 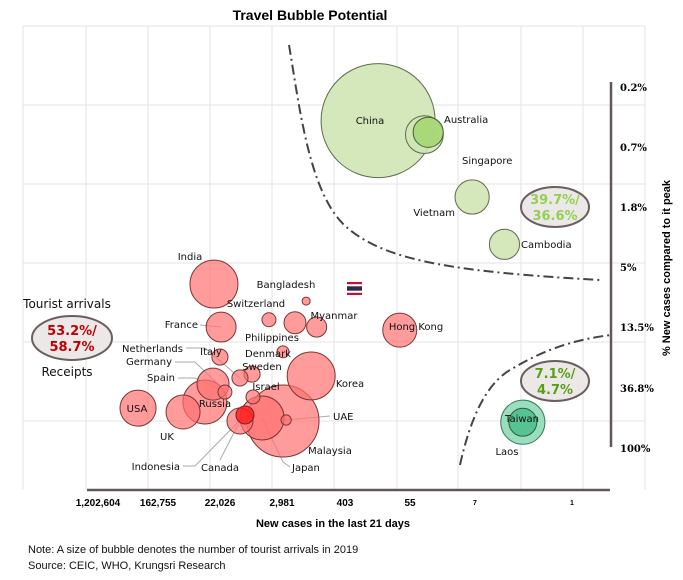 I want to click on data-label: Japan, so click(x=305, y=468).